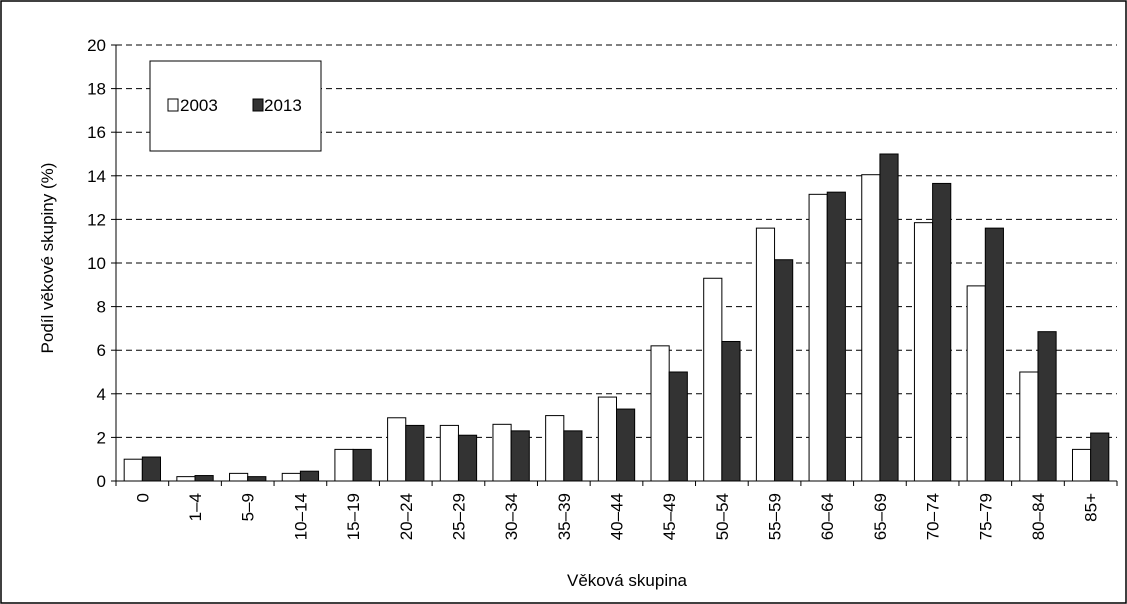 This screenshot has height=604, width=1127. I want to click on y-tick-label: 0, so click(101, 481).